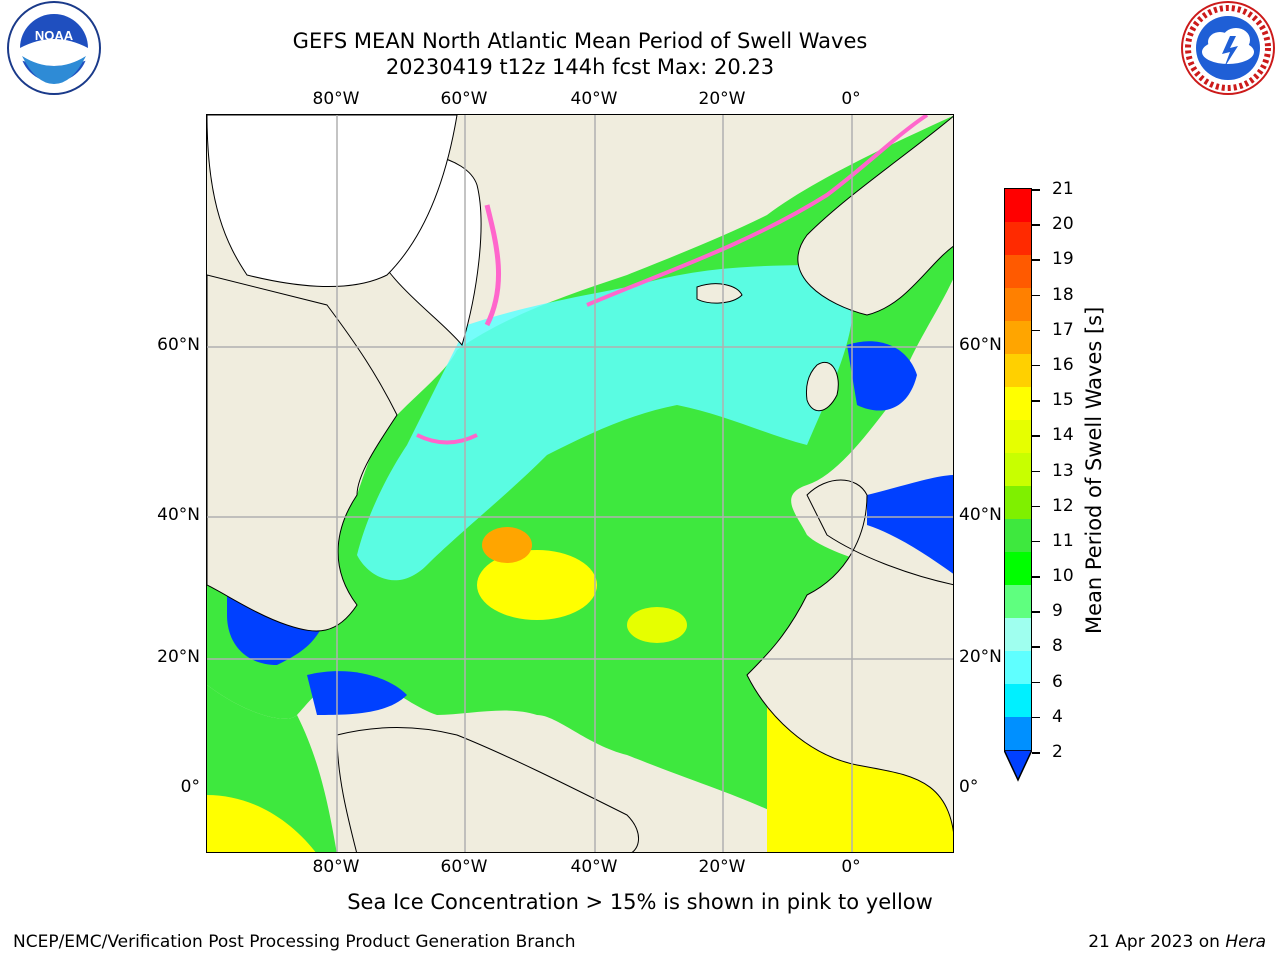 Image resolution: width=1280 pixels, height=960 pixels. I want to click on lat-label-left-20n: 20°N, so click(178, 657).